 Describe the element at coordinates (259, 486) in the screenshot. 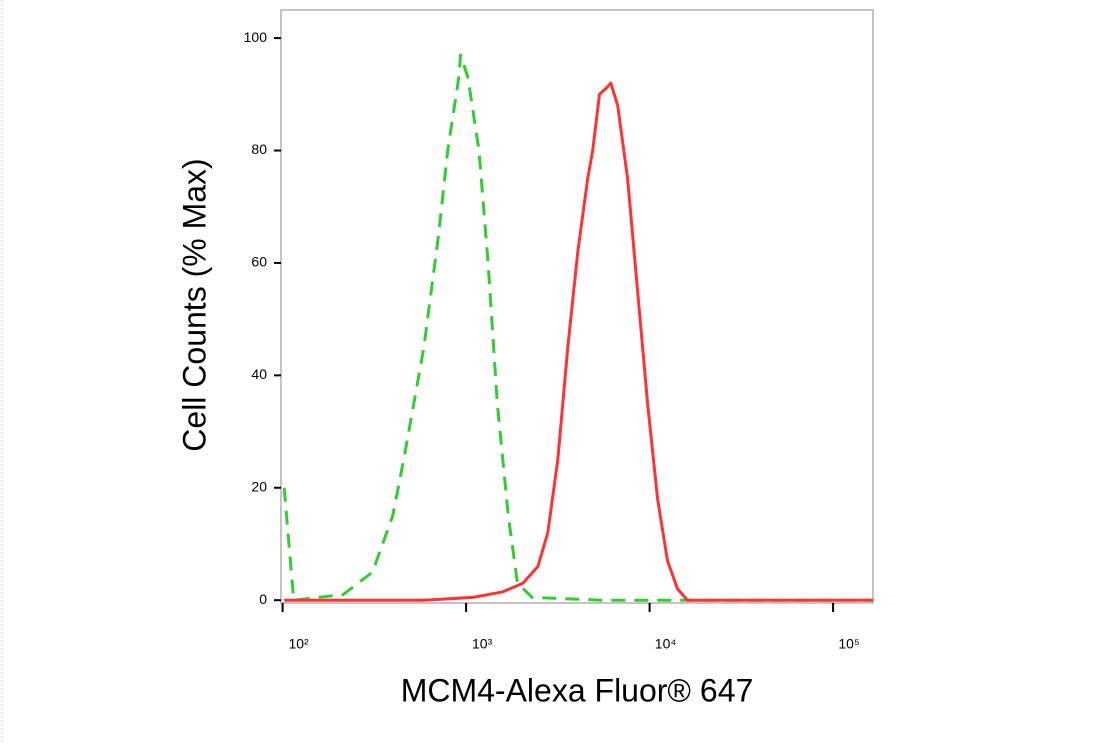

I see `y-tick-label: 20` at that location.